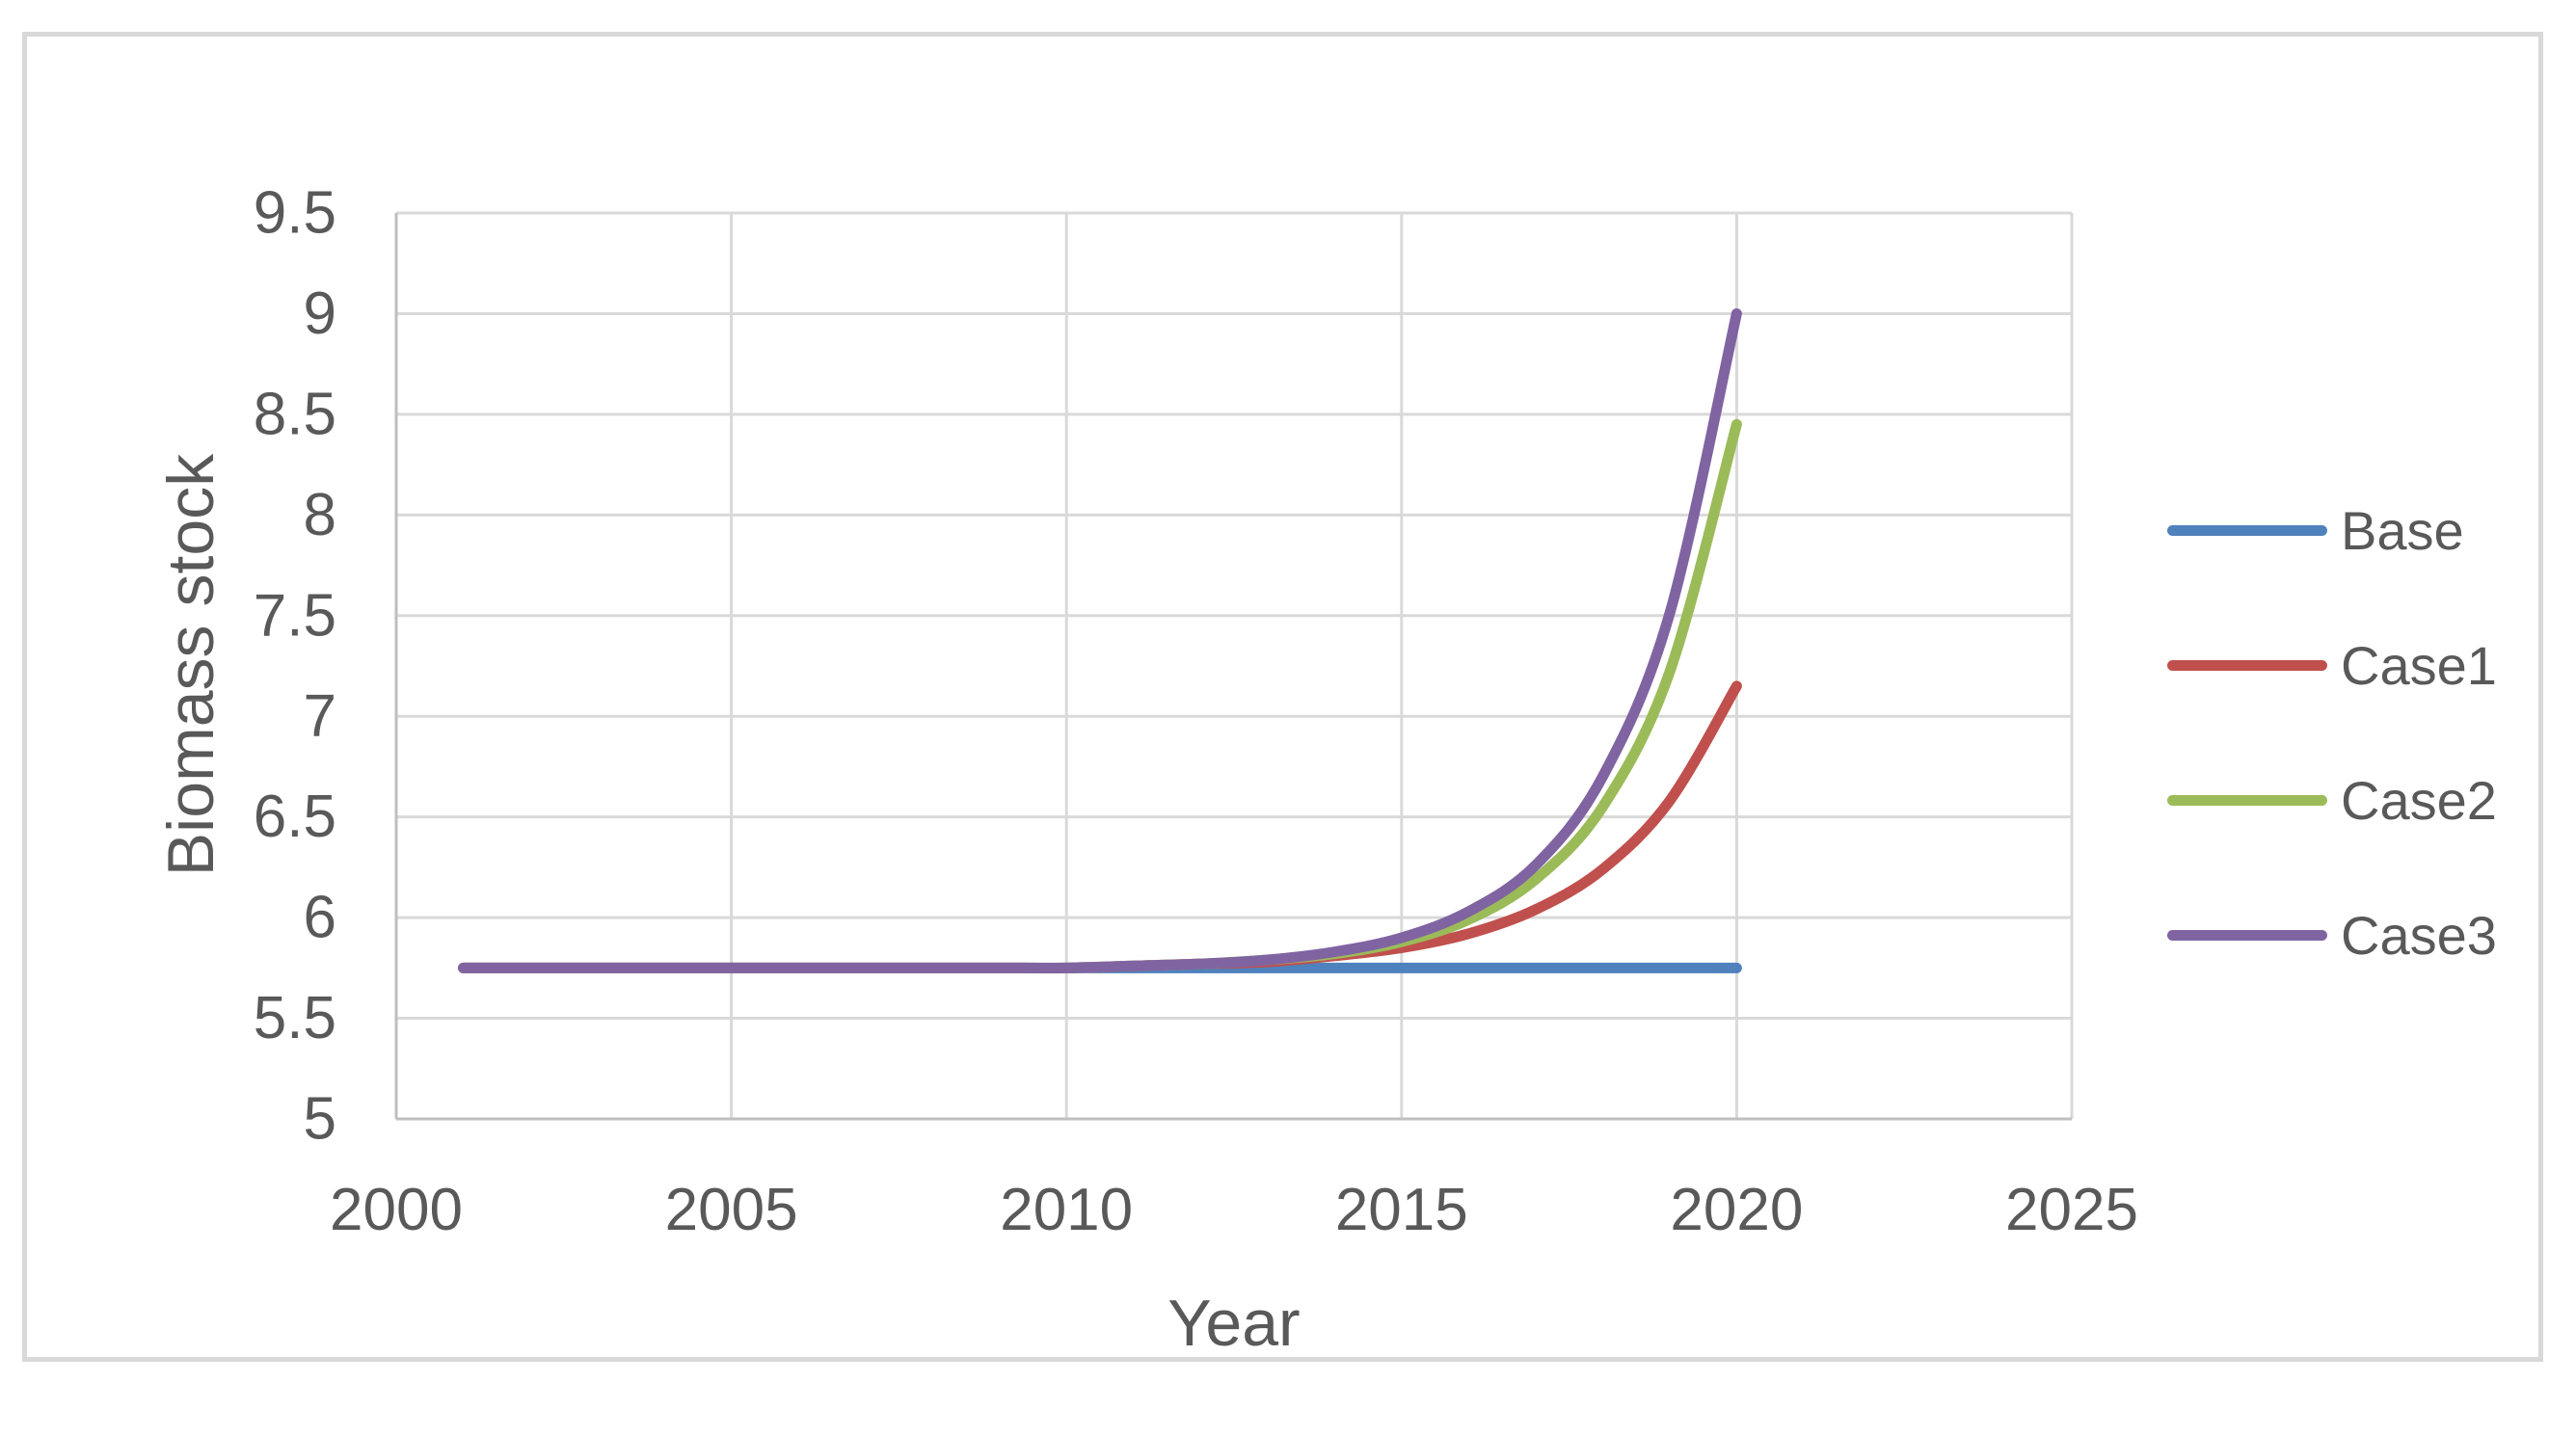  I want to click on legend-entry-case1: Case1, so click(2332, 665).